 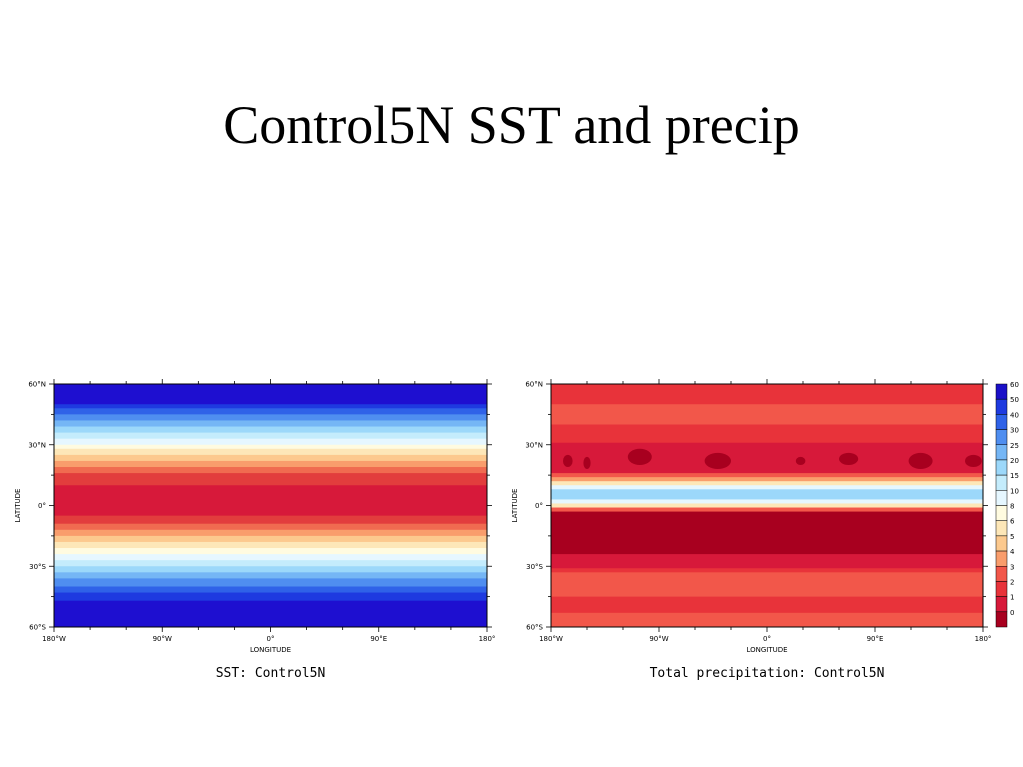 What do you see at coordinates (1012, 613) in the screenshot?
I see `colorbar-label: 0` at bounding box center [1012, 613].